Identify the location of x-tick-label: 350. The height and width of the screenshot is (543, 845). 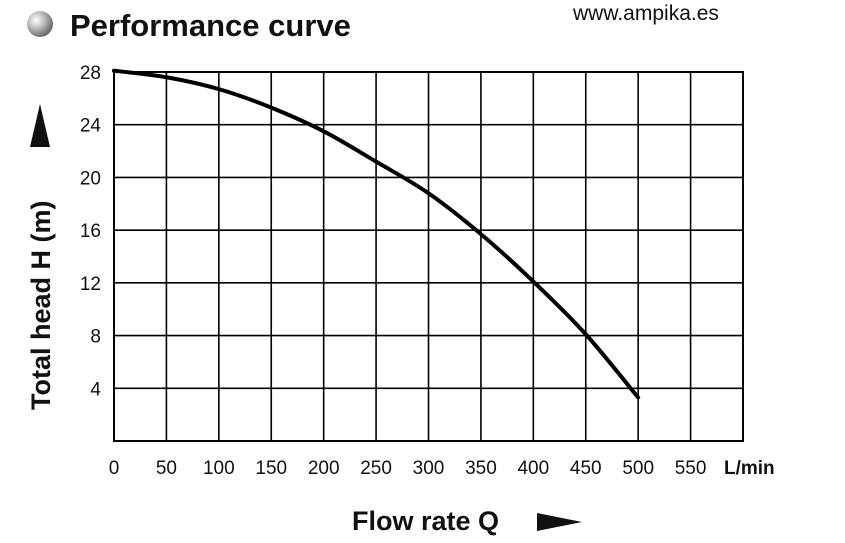
(481, 468).